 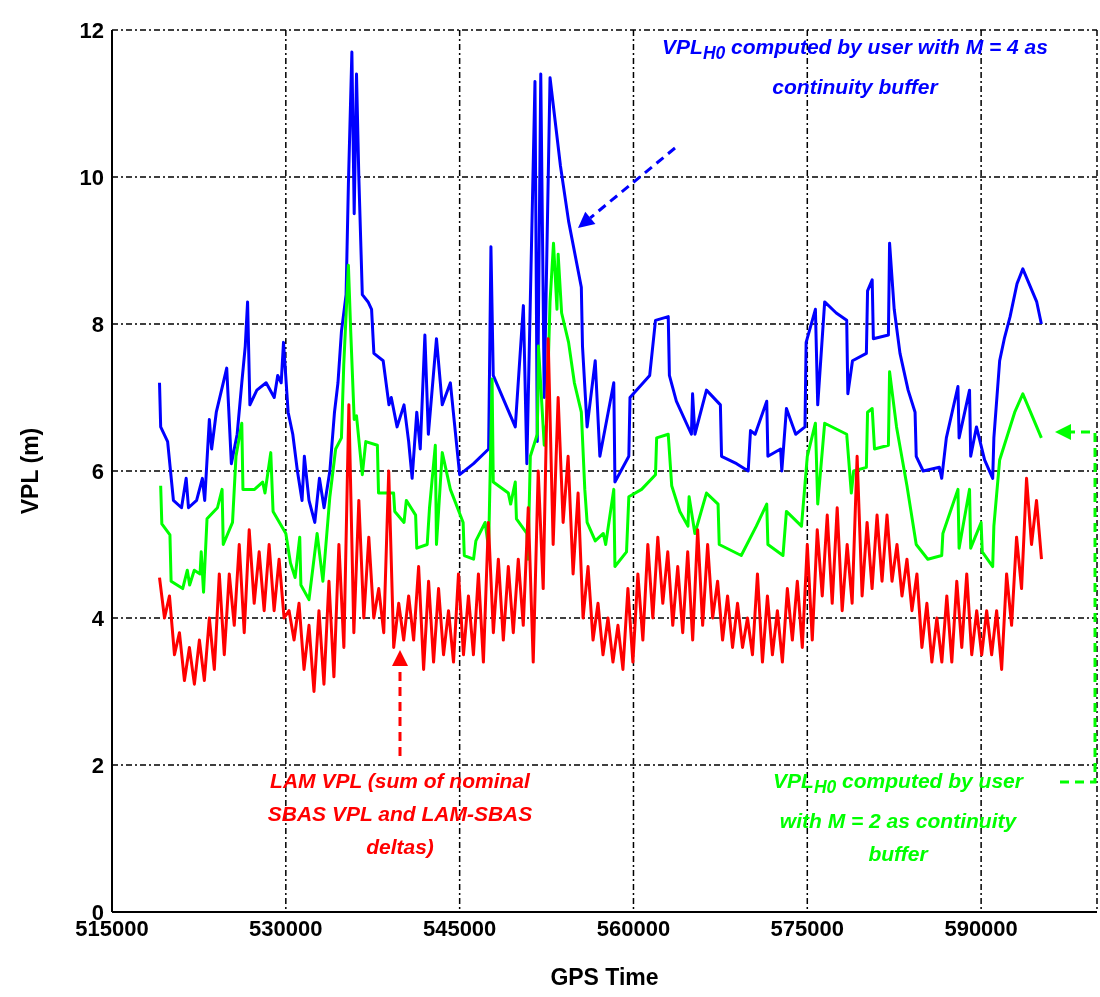 I want to click on annotation: VPL$_{H0}$ computed by user with M = 2 as continuity buffer, so click(x=898, y=818).